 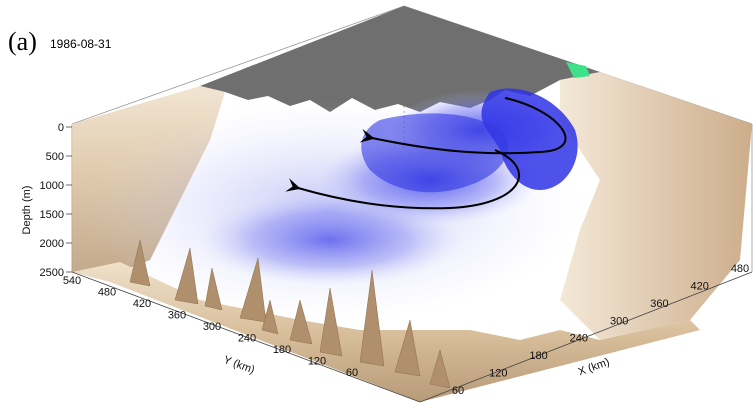 What do you see at coordinates (529, 139) in the screenshot?
I see `water-mass-plume` at bounding box center [529, 139].